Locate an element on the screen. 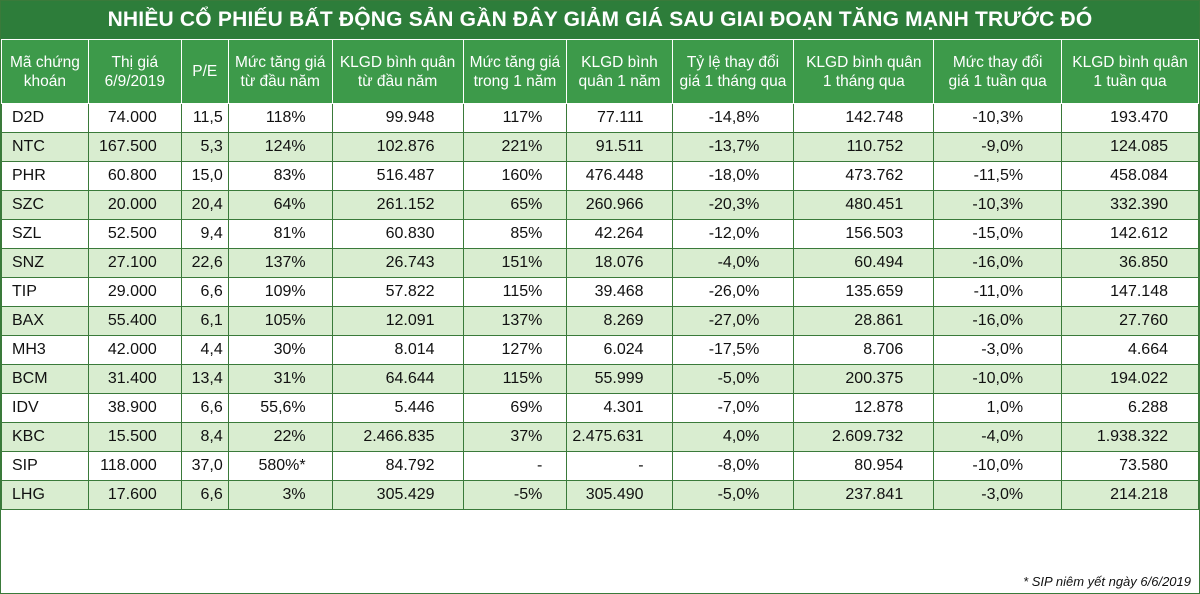  table-cell: 115% is located at coordinates (515, 379).